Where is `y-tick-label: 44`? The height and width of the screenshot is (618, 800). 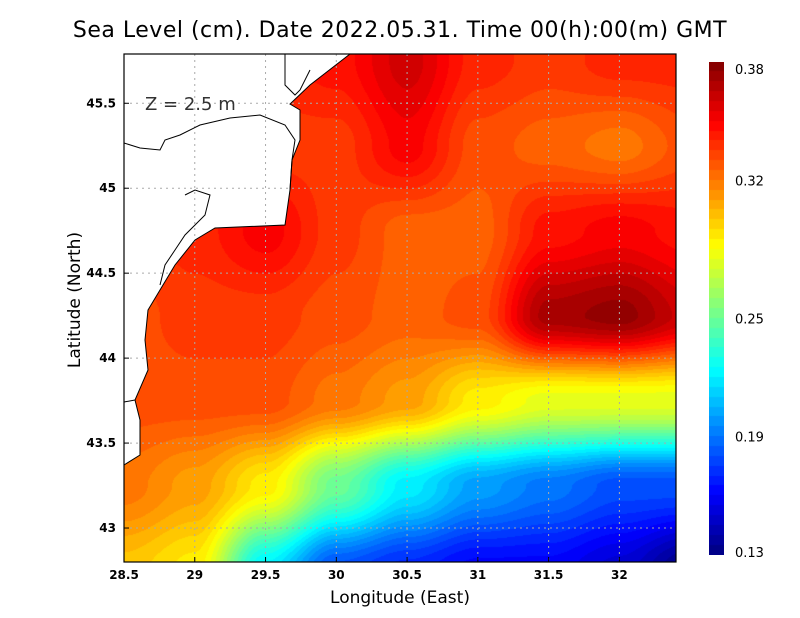
y-tick-label: 44 is located at coordinates (107, 358).